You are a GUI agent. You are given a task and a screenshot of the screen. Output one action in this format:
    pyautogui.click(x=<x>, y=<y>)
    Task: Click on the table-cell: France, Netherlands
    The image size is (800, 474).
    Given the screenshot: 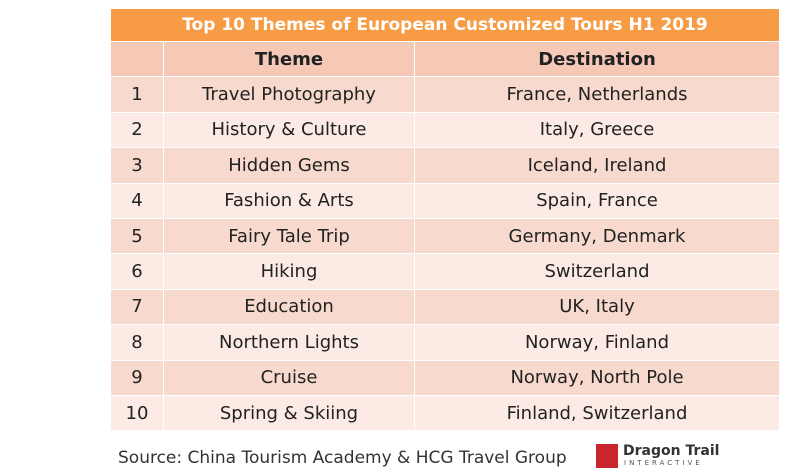 What is the action you would take?
    pyautogui.click(x=597, y=94)
    